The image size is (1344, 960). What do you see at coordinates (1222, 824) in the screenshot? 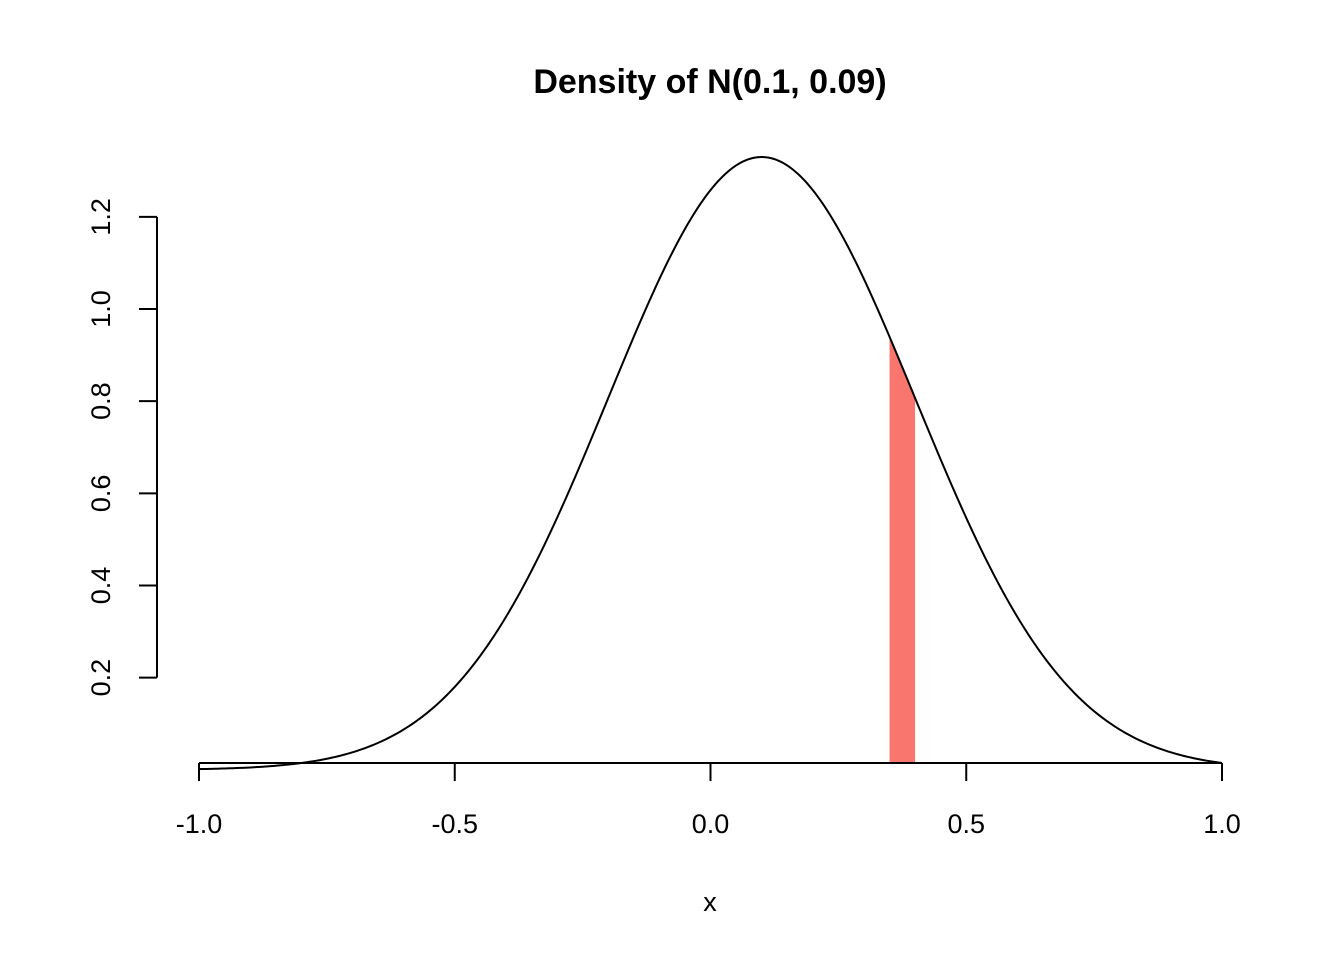
I see `x-tick-label: 1.0` at bounding box center [1222, 824].